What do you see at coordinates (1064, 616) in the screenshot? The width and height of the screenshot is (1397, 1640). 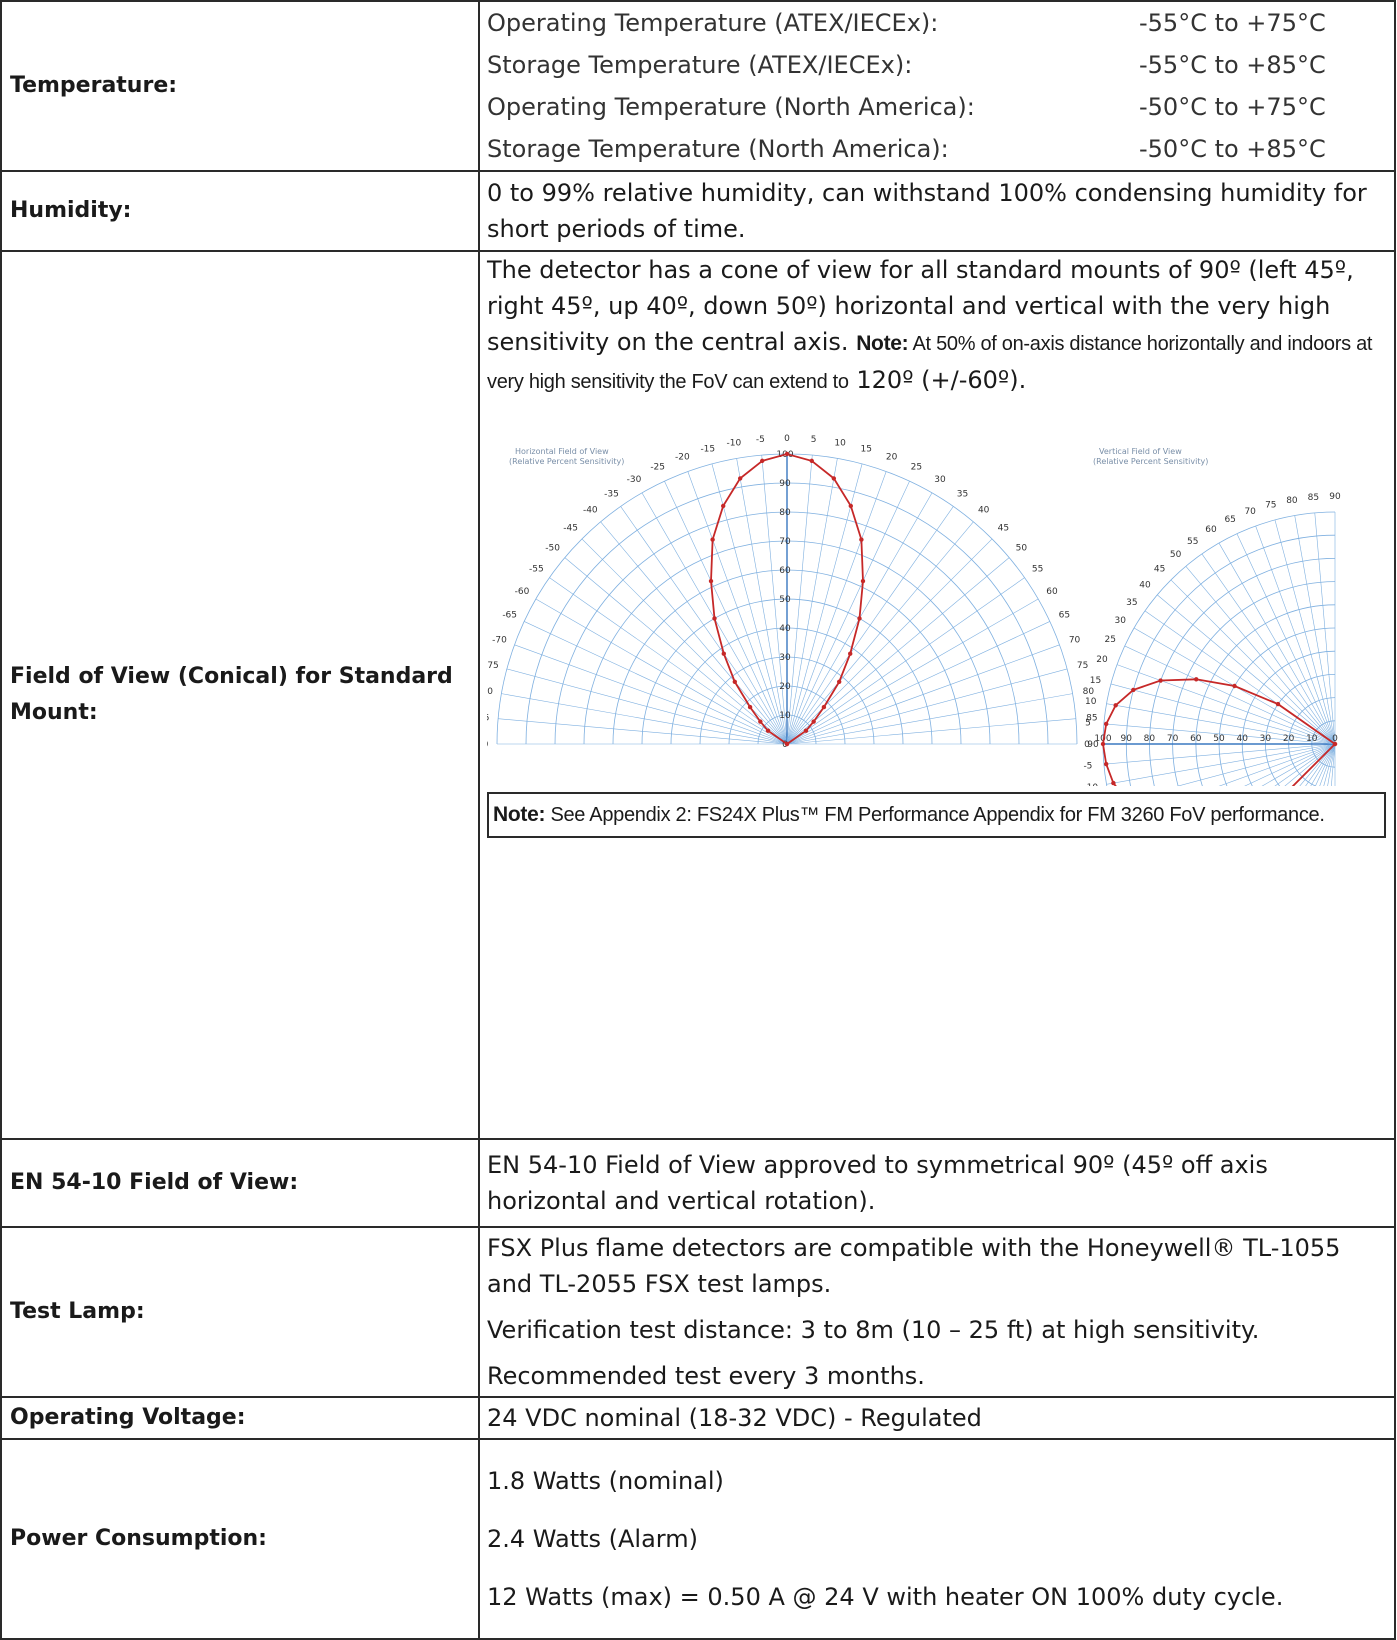 I see `angle-tick-label: 65` at bounding box center [1064, 616].